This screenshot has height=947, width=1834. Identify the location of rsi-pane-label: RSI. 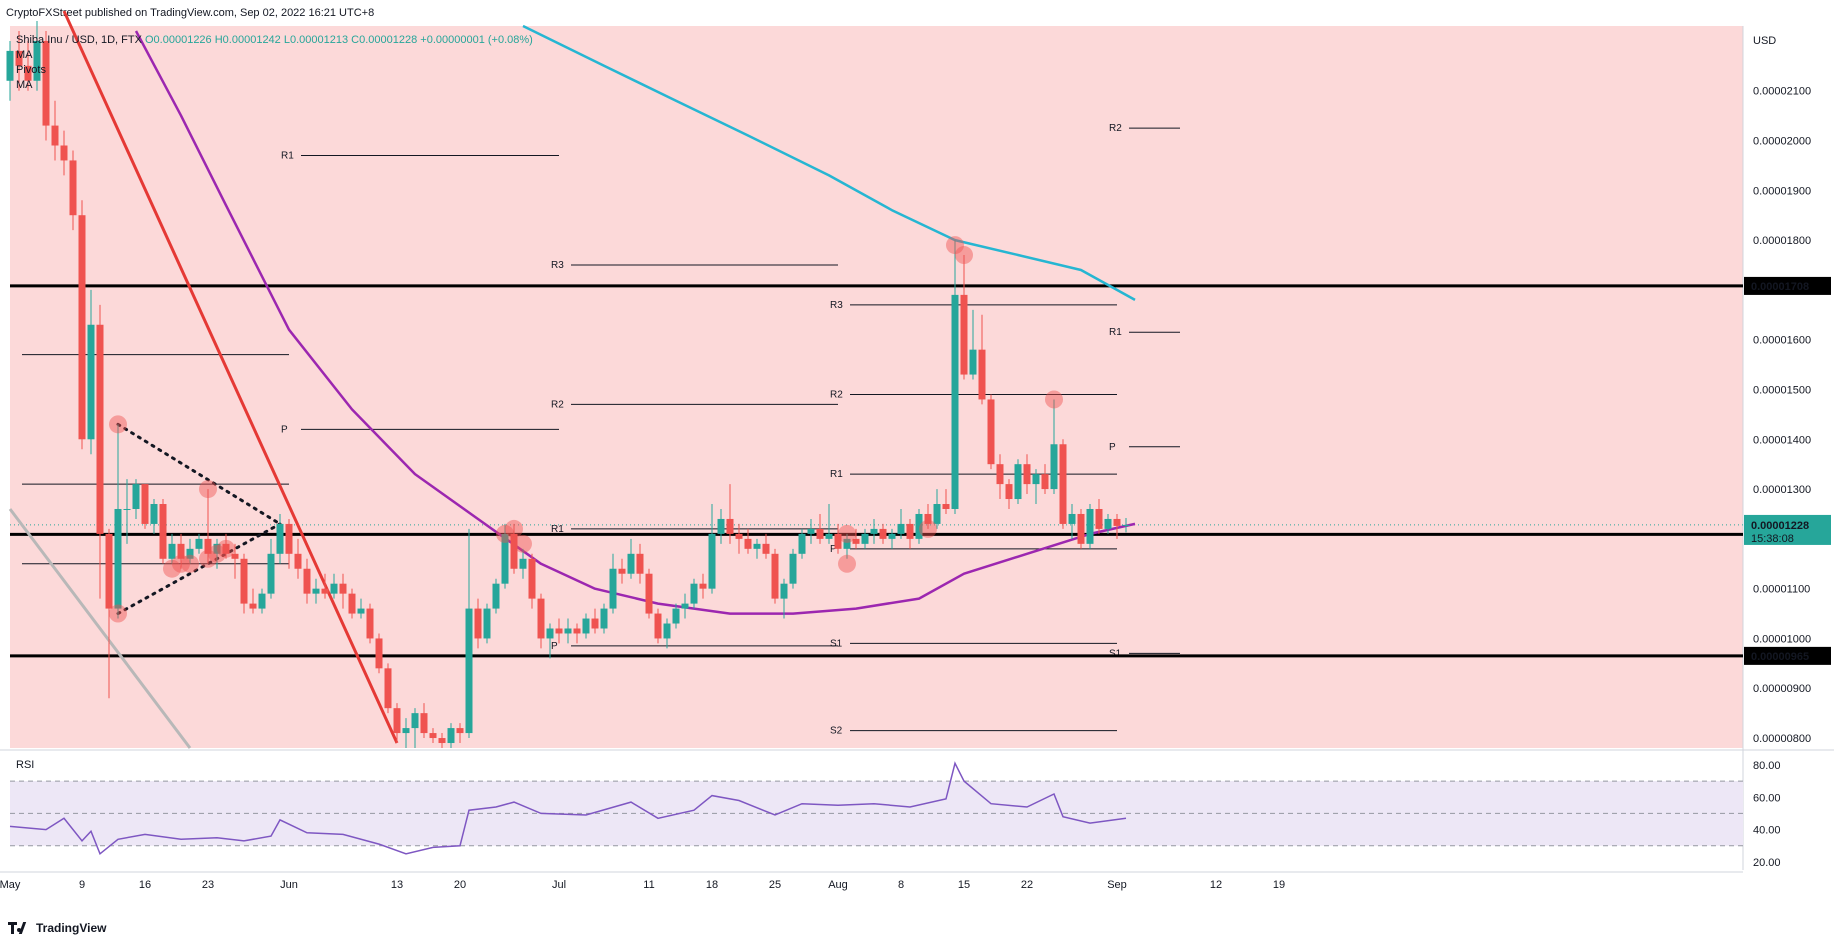
(25, 765).